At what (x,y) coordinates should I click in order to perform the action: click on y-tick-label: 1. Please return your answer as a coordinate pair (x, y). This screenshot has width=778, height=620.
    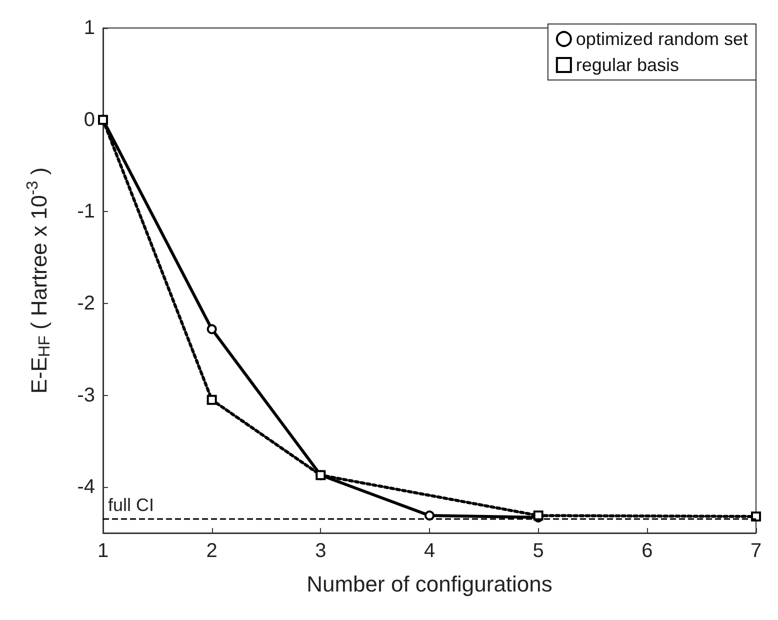
    Looking at the image, I should click on (89, 28).